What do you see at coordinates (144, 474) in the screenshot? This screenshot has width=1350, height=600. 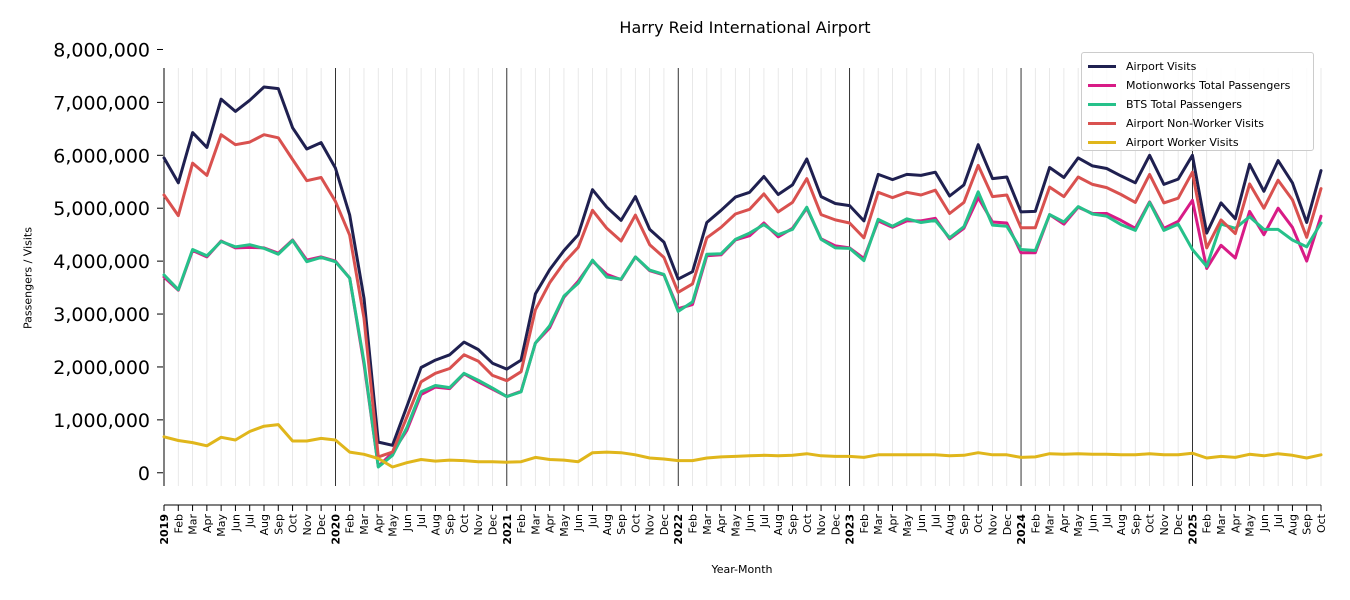 I see `y-tick-label: 0` at bounding box center [144, 474].